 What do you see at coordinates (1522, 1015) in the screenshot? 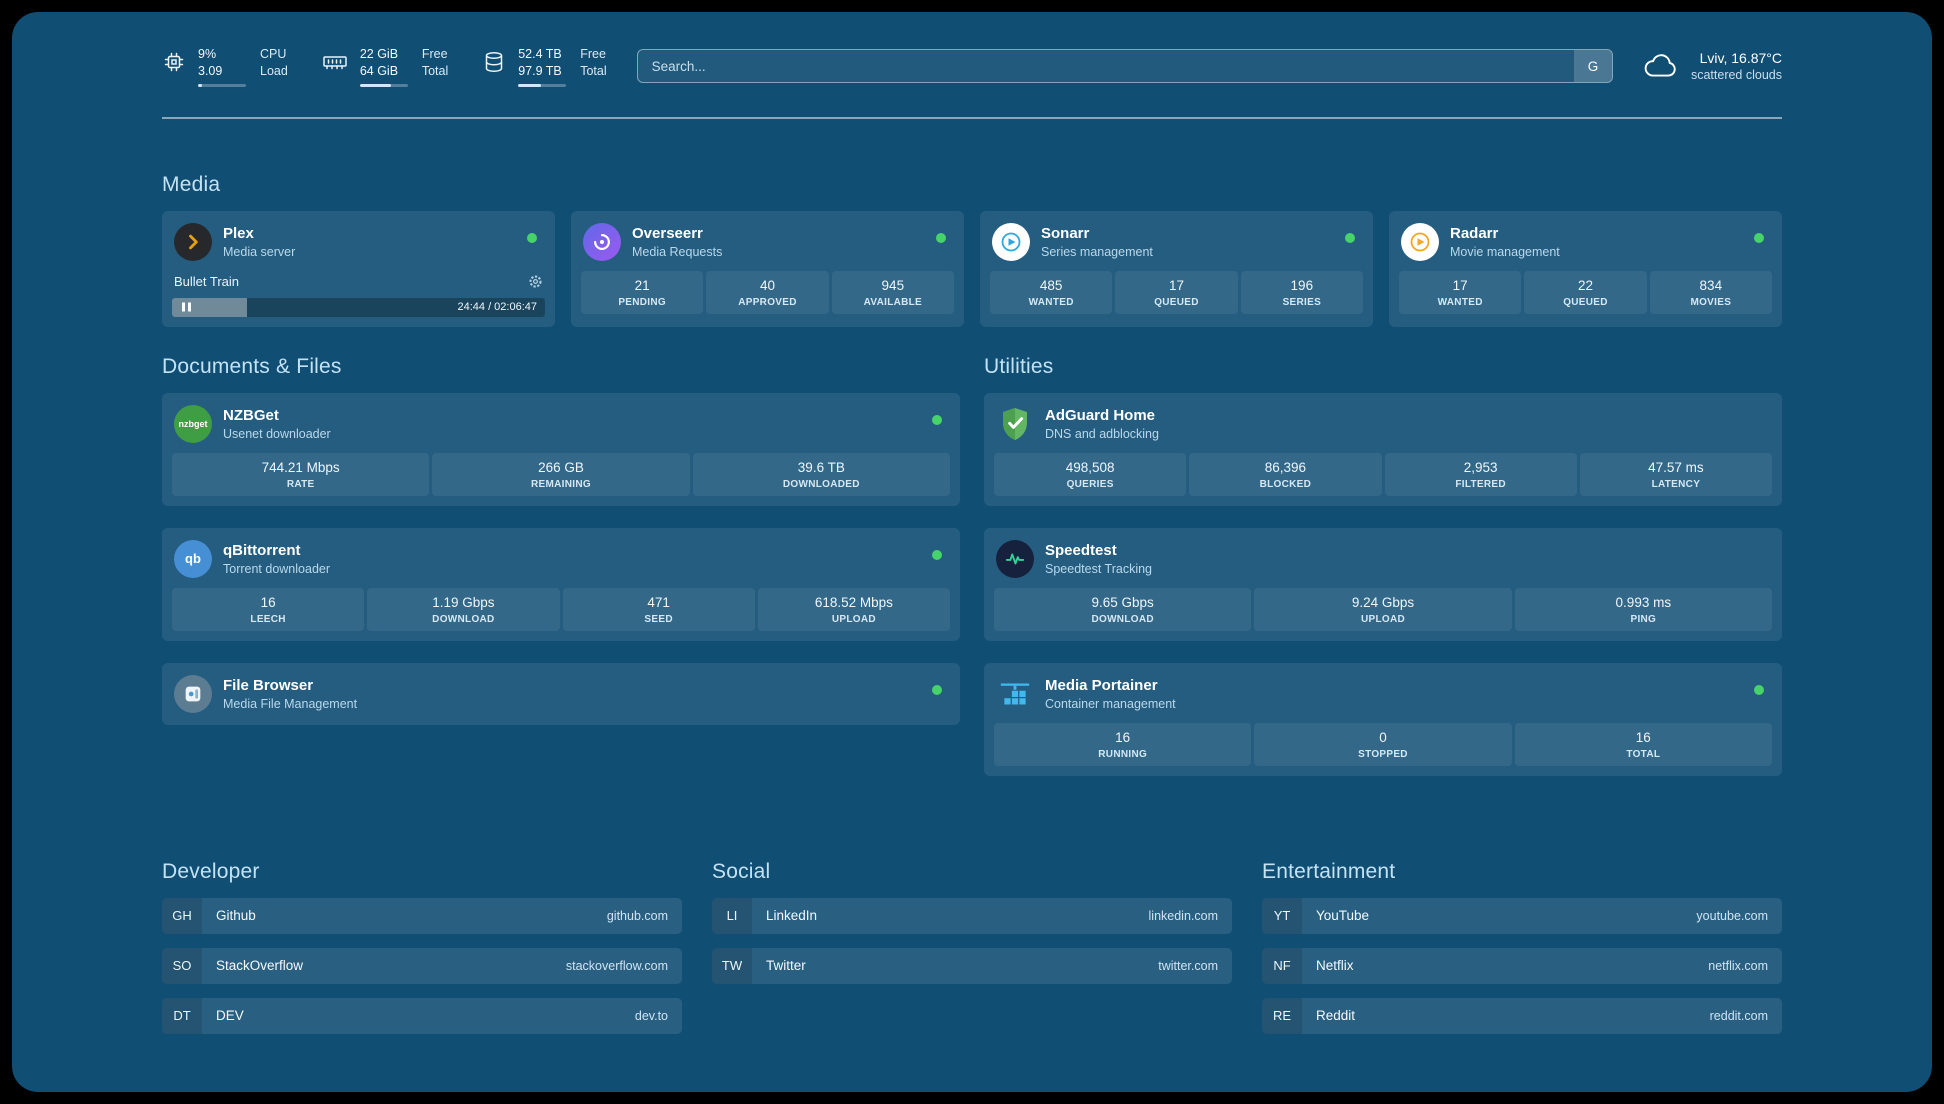
I see `bookmark-reddit: RE Reddit reddit.com` at bounding box center [1522, 1015].